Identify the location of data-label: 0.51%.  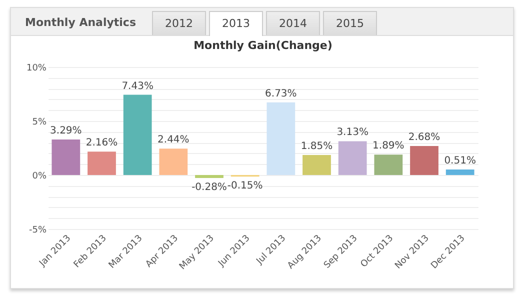
(460, 160).